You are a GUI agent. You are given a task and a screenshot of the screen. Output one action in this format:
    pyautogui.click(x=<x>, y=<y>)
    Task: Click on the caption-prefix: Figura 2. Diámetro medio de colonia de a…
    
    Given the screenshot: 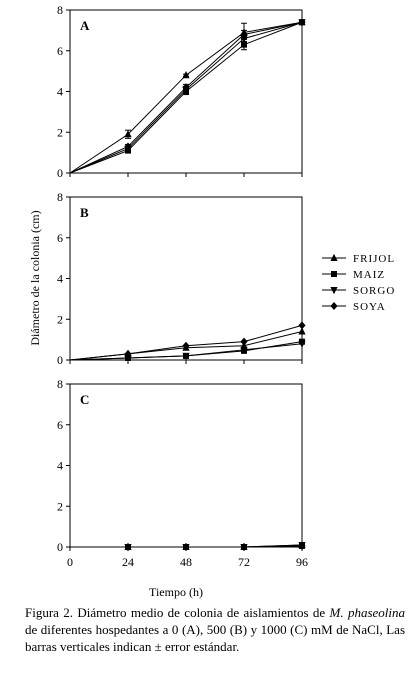 What is the action you would take?
    pyautogui.click(x=175, y=612)
    